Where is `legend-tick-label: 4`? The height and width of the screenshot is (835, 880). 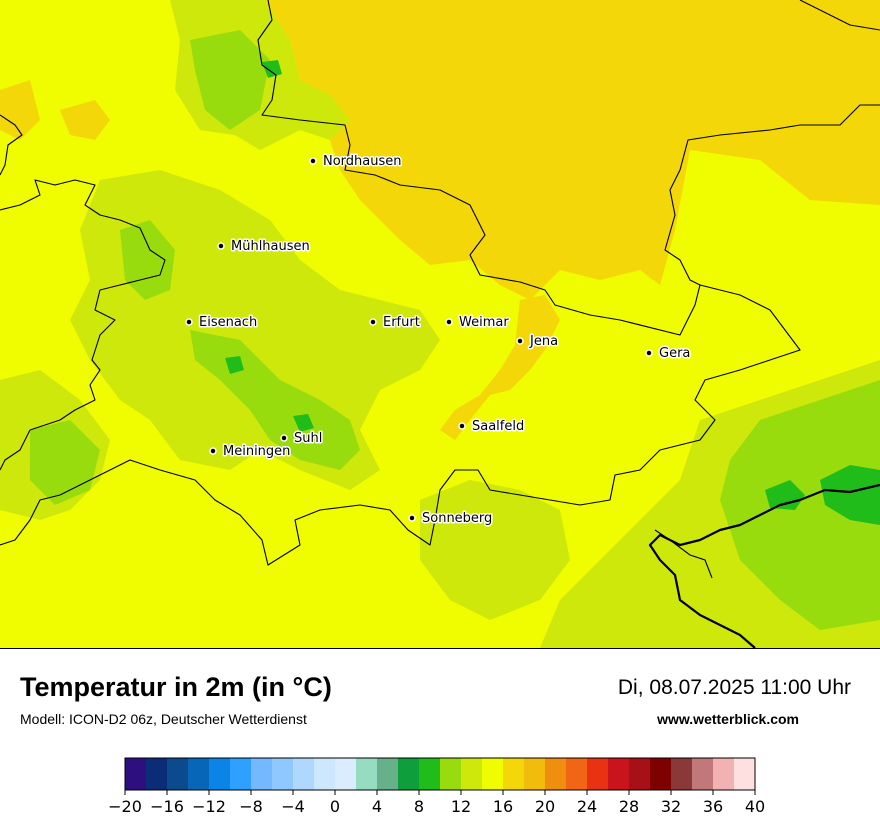
legend-tick-label: 4 is located at coordinates (377, 806).